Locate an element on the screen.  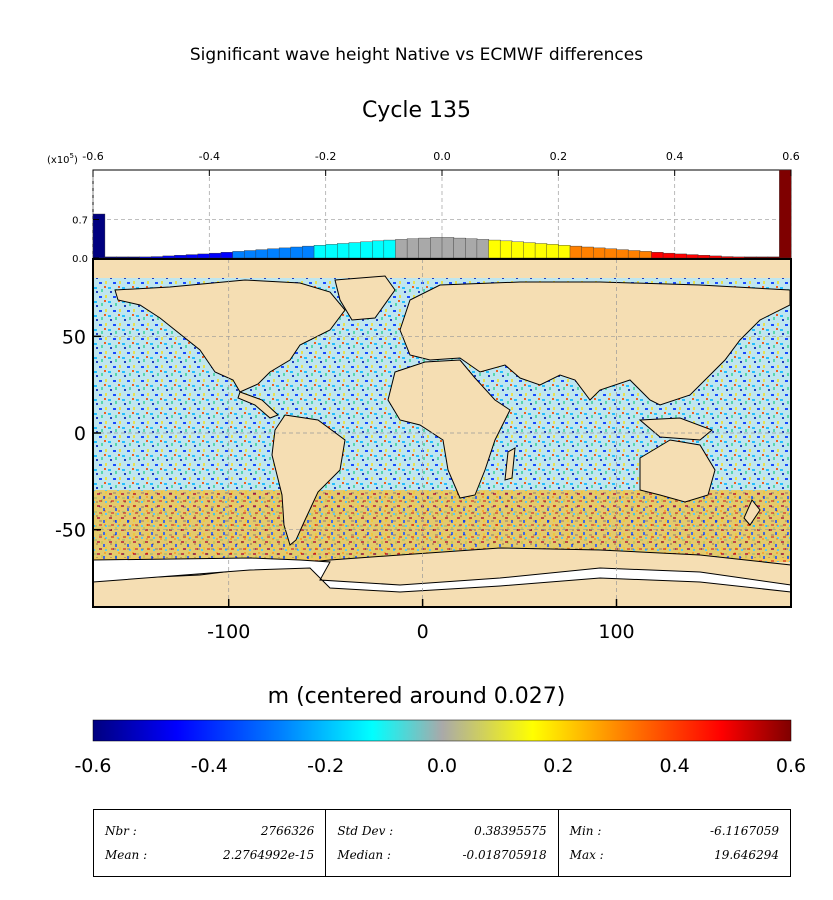
australia is located at coordinates (677, 471).